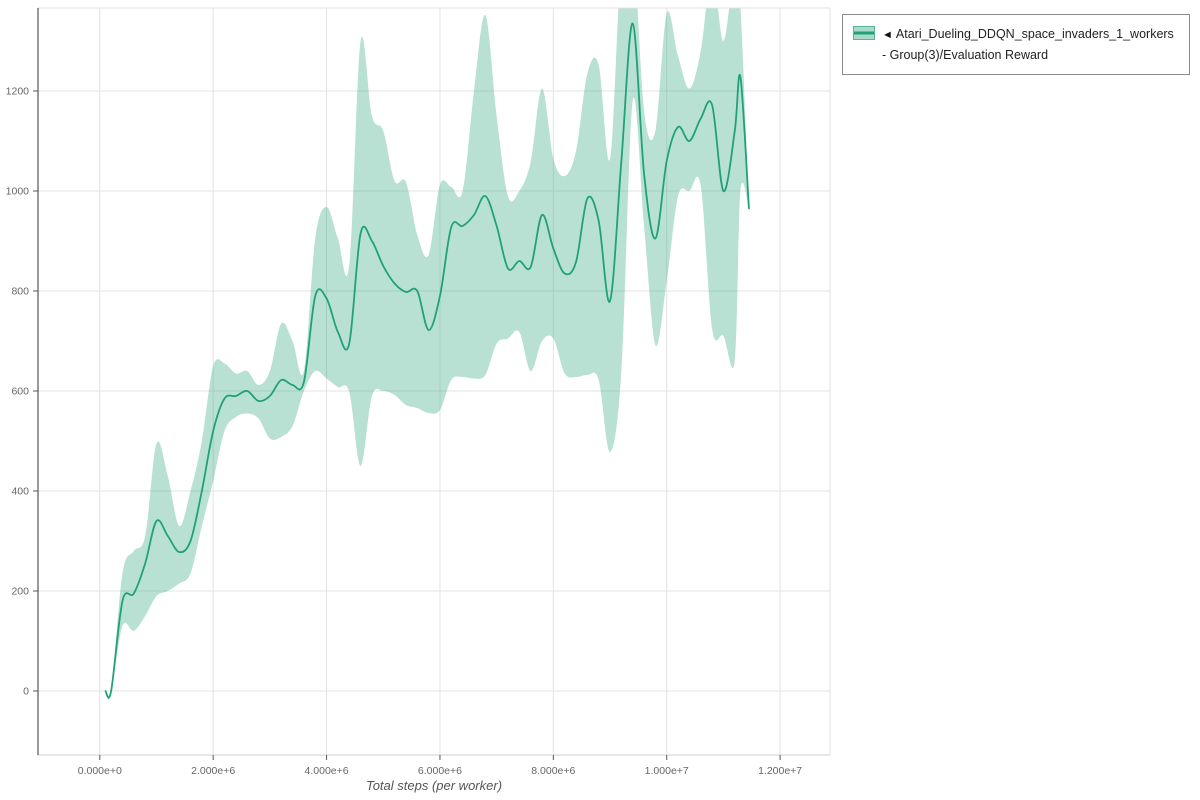 The height and width of the screenshot is (800, 1200). I want to click on x-tick-label: 1.000e+7, so click(667, 771).